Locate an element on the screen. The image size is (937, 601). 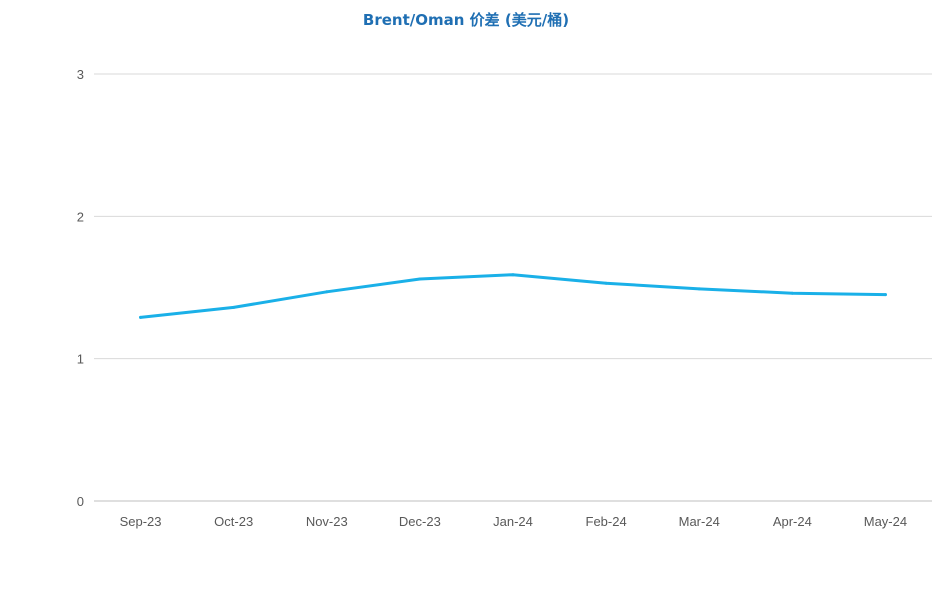
y-tick-label: 1 is located at coordinates (80, 359).